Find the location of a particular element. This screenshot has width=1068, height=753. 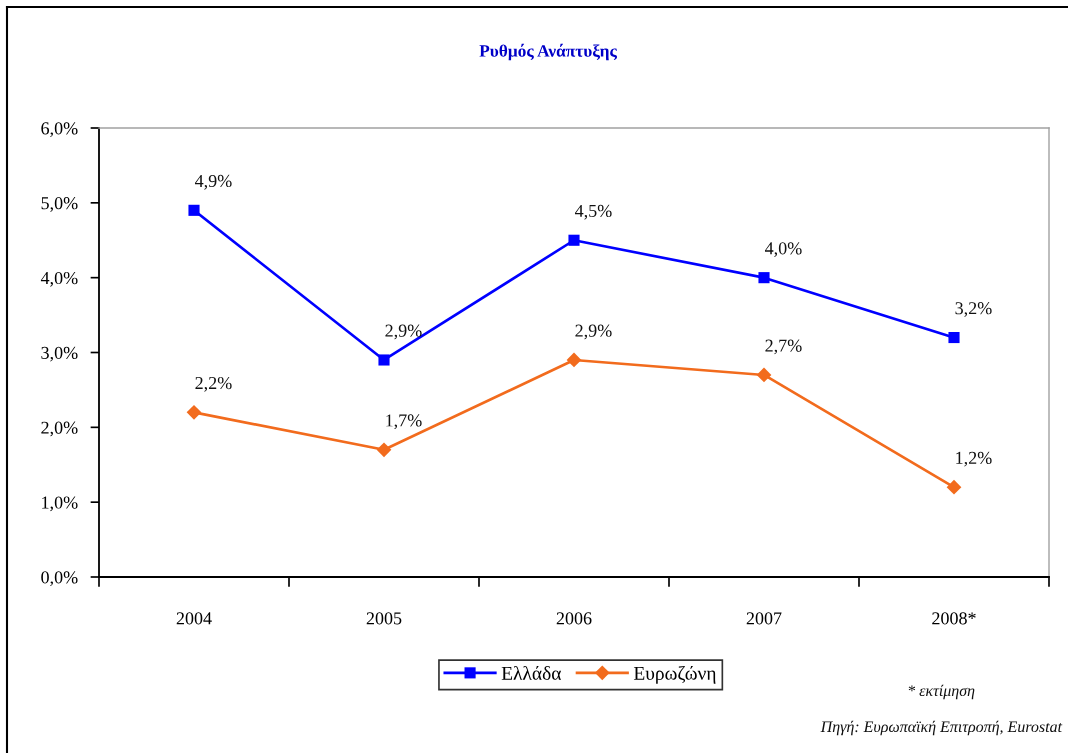

text: Πηγή: Ευρωπαϊκή Επιτροπή, Eurostat is located at coordinates (941, 728).